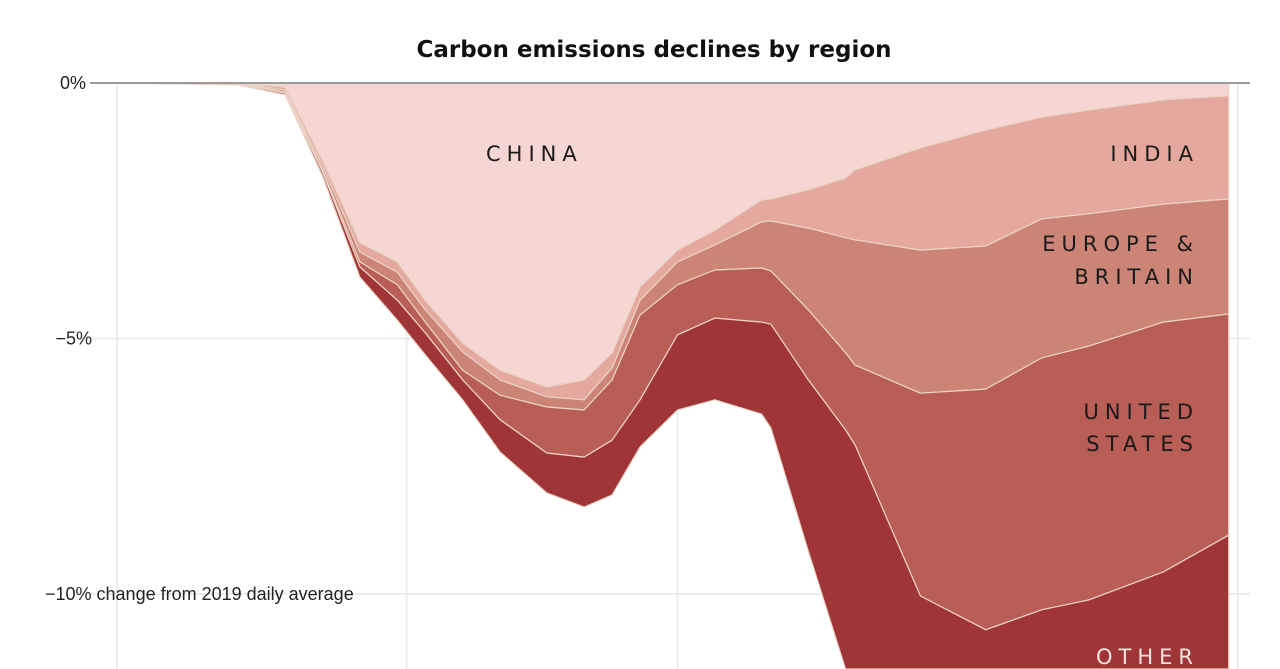  What do you see at coordinates (1141, 412) in the screenshot?
I see `label-us-line1: UNITED` at bounding box center [1141, 412].